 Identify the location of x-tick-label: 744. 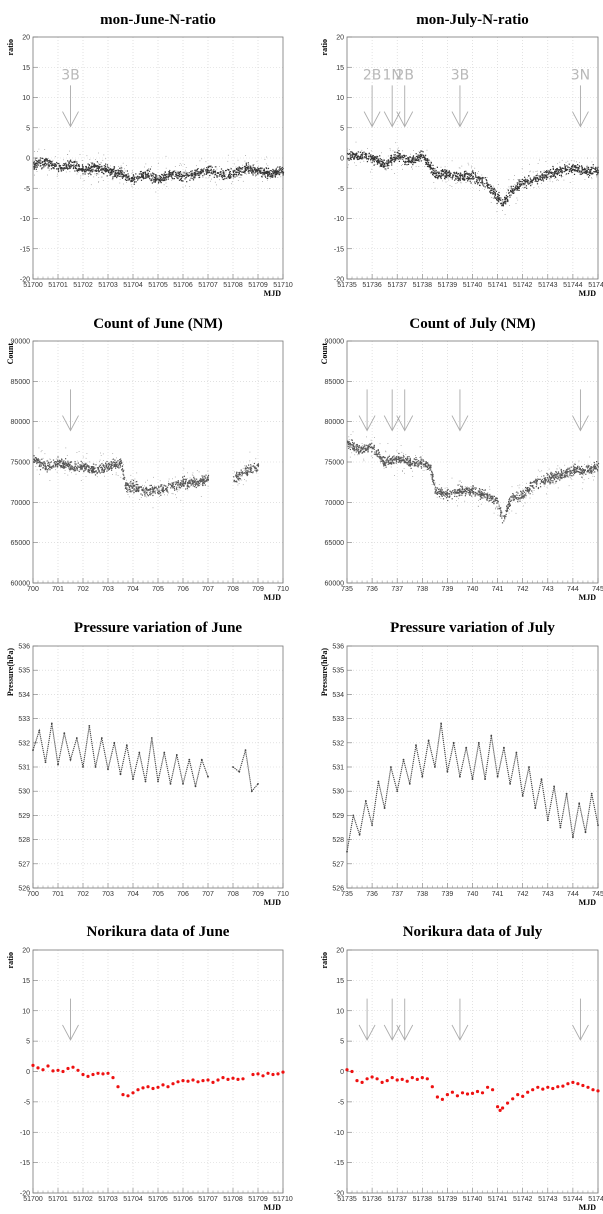
(573, 589).